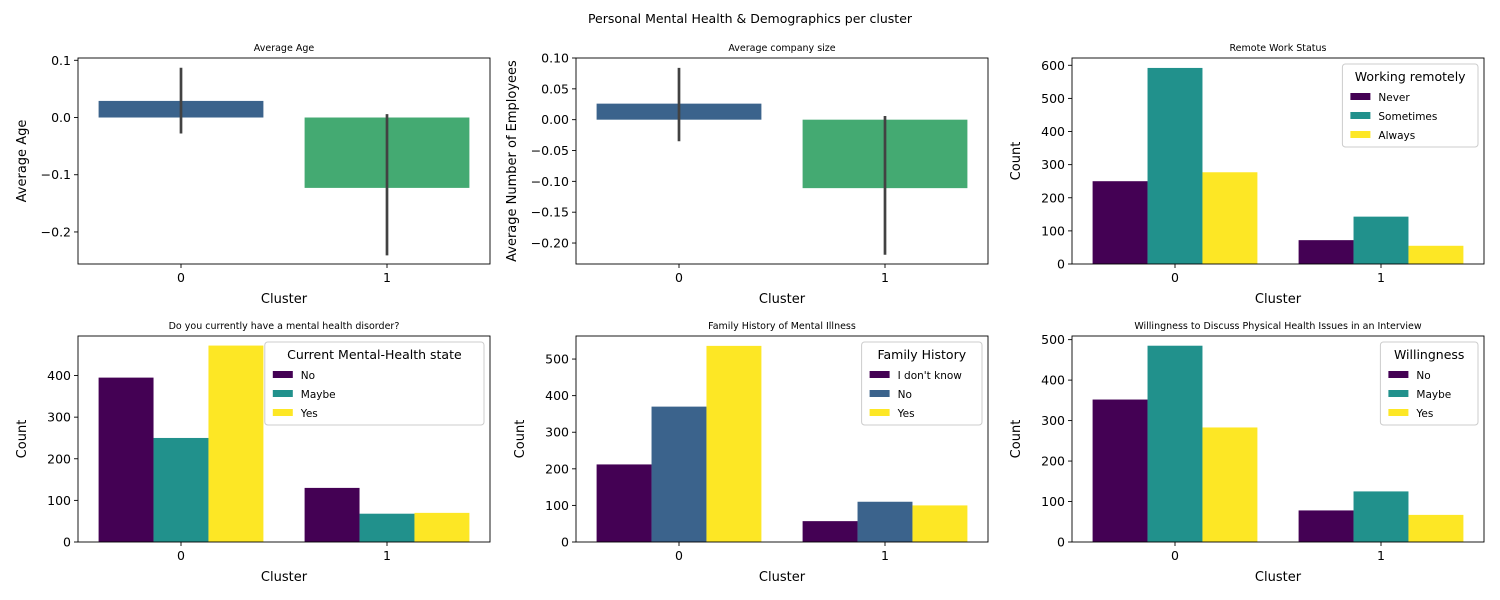  I want to click on y-tick-label: −0.20, so click(550, 243).